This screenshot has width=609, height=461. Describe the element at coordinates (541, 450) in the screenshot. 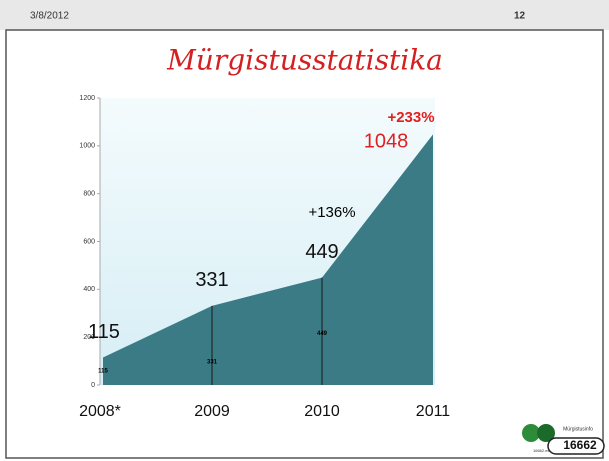

I see `logo-site: 16662.ee` at that location.